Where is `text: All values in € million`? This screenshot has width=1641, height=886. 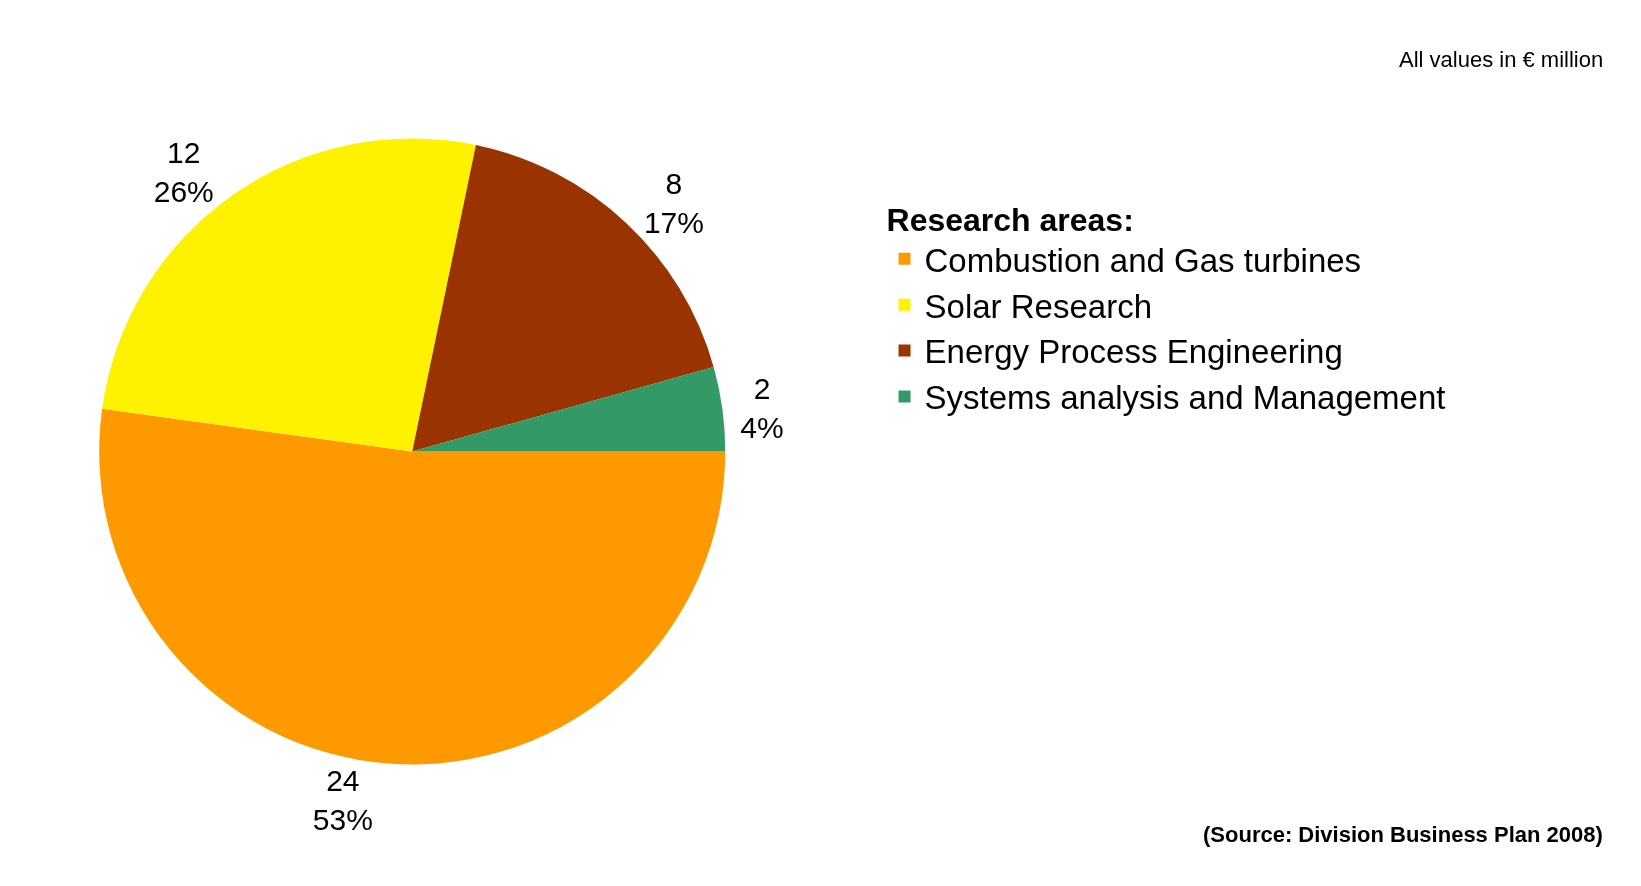 text: All values in € million is located at coordinates (1501, 59).